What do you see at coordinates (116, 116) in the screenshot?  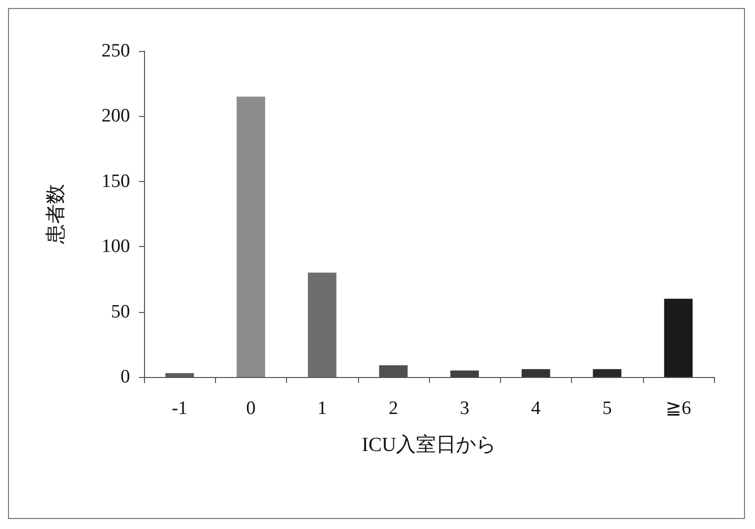 I see `y-tick-label: 200` at bounding box center [116, 116].